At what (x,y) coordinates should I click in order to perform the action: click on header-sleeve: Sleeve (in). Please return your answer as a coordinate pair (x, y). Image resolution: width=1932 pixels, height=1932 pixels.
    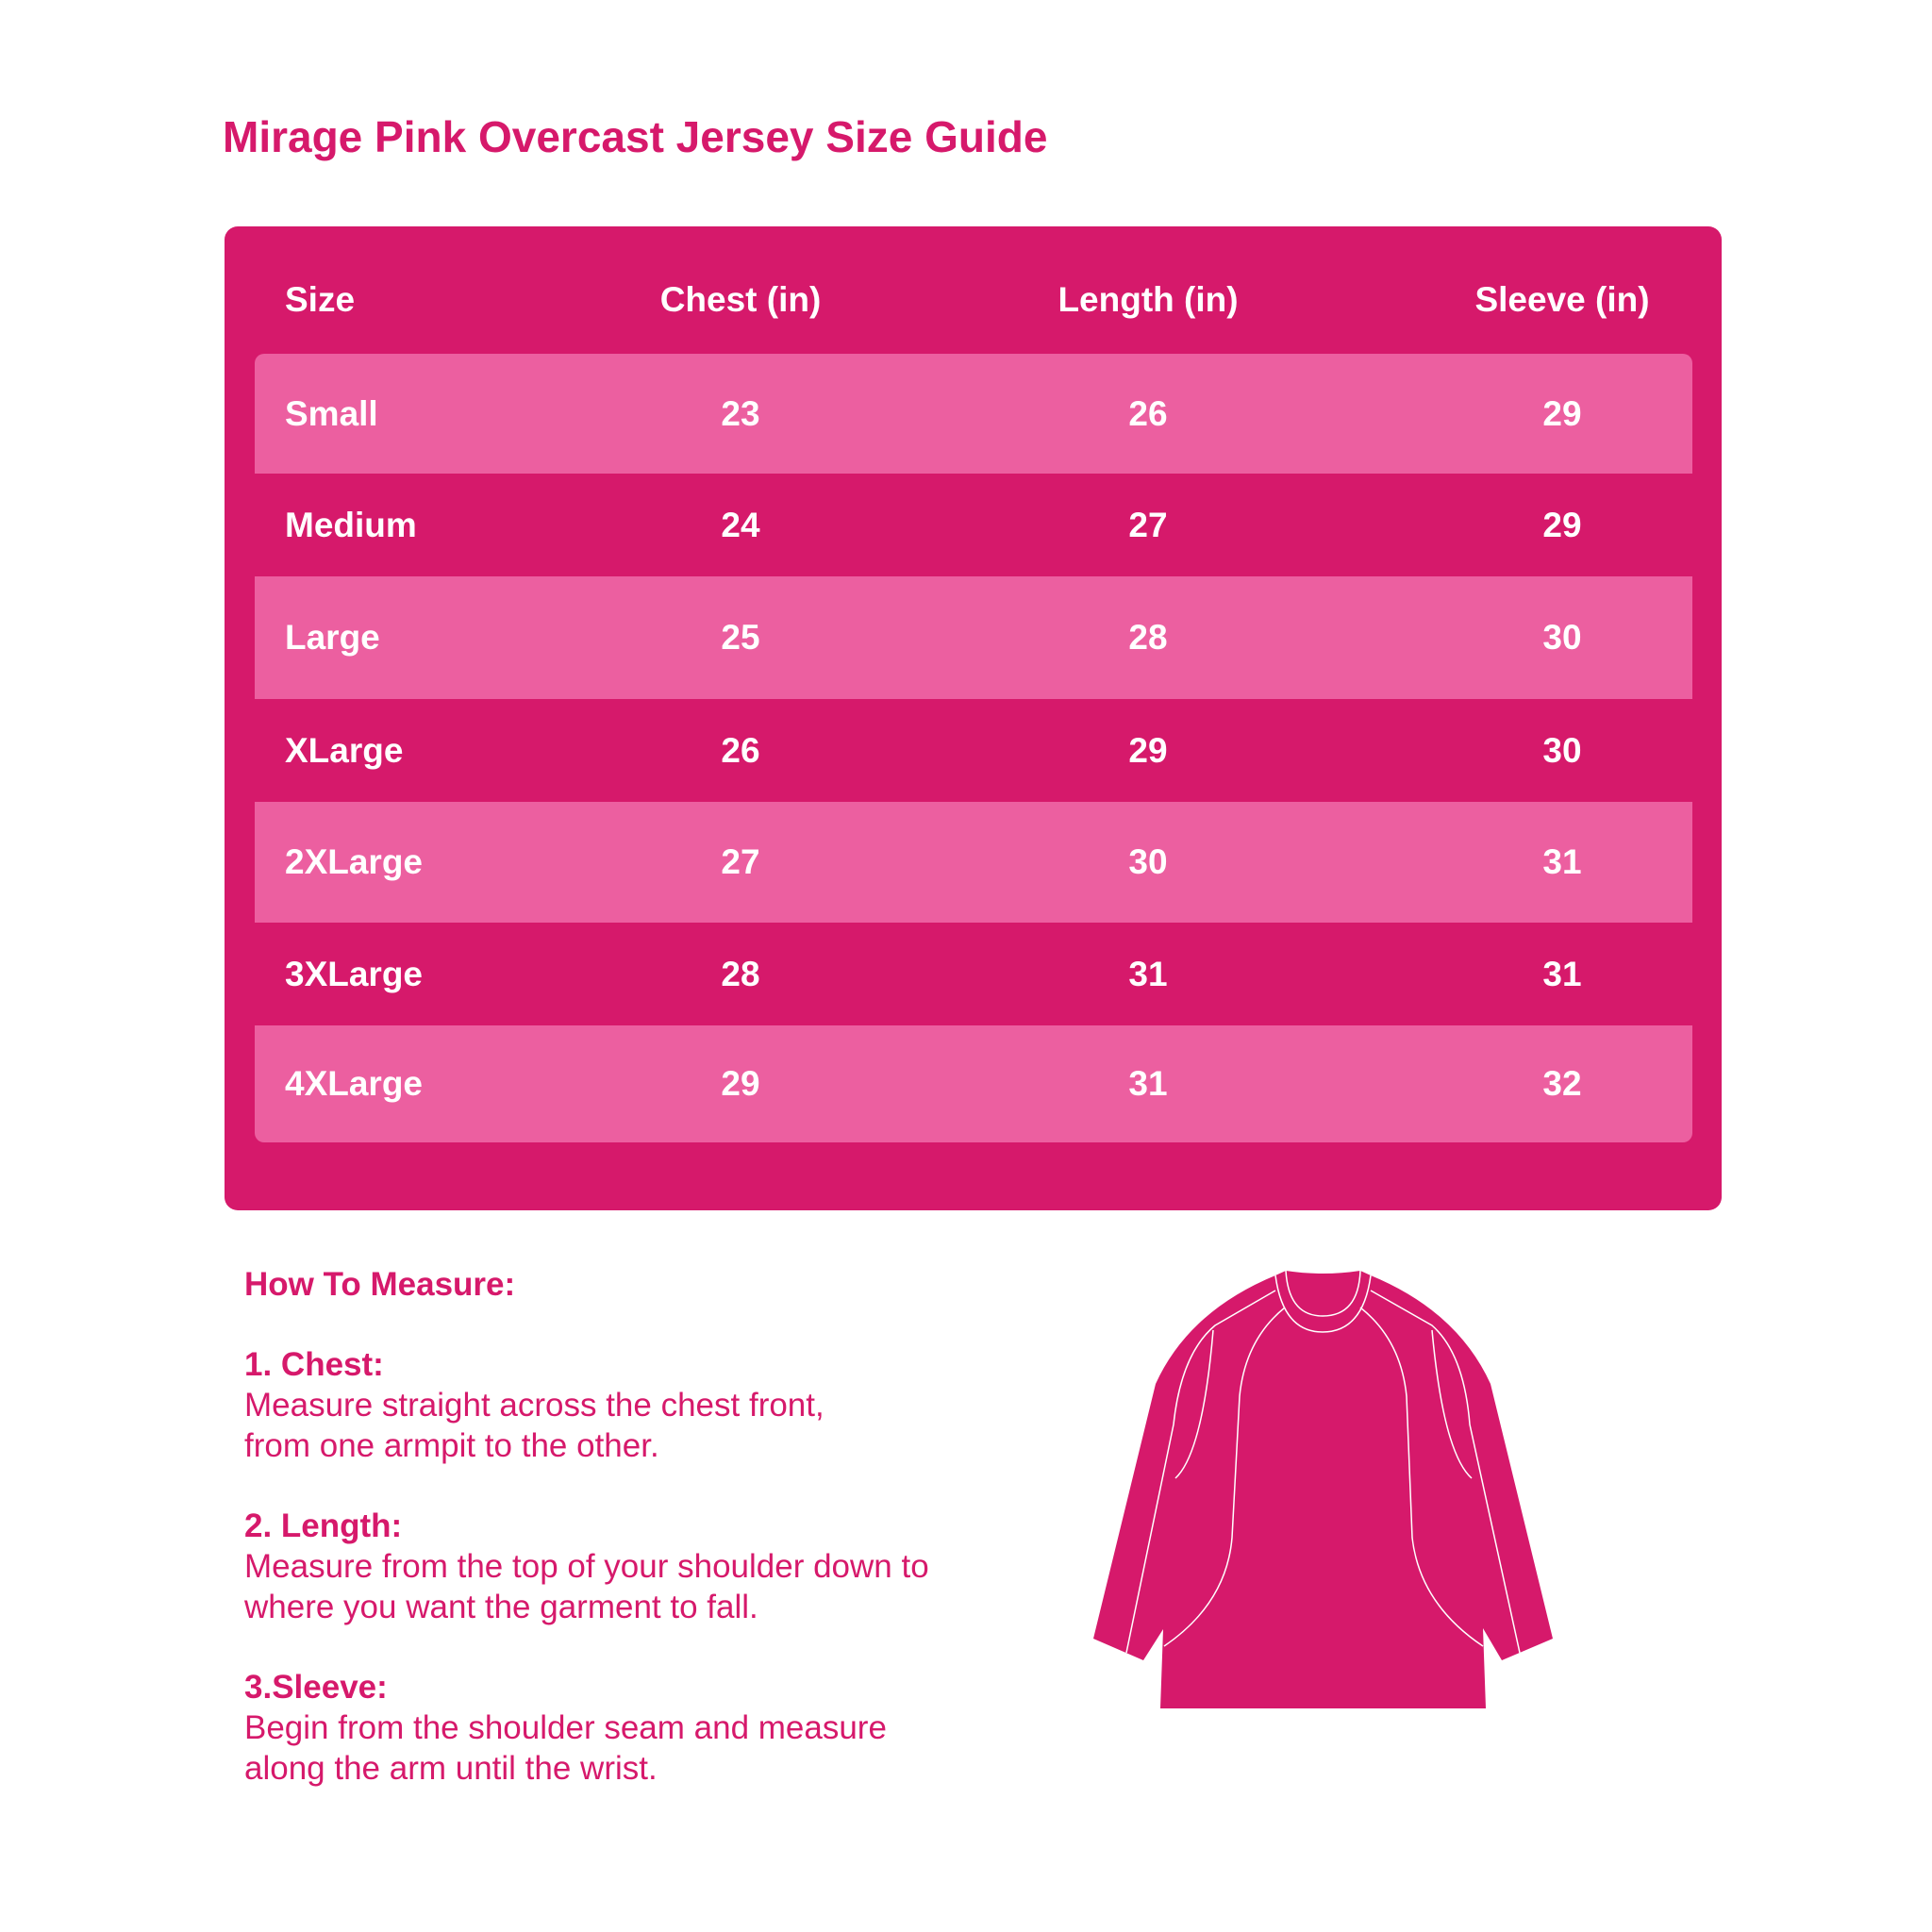
    Looking at the image, I should click on (1562, 299).